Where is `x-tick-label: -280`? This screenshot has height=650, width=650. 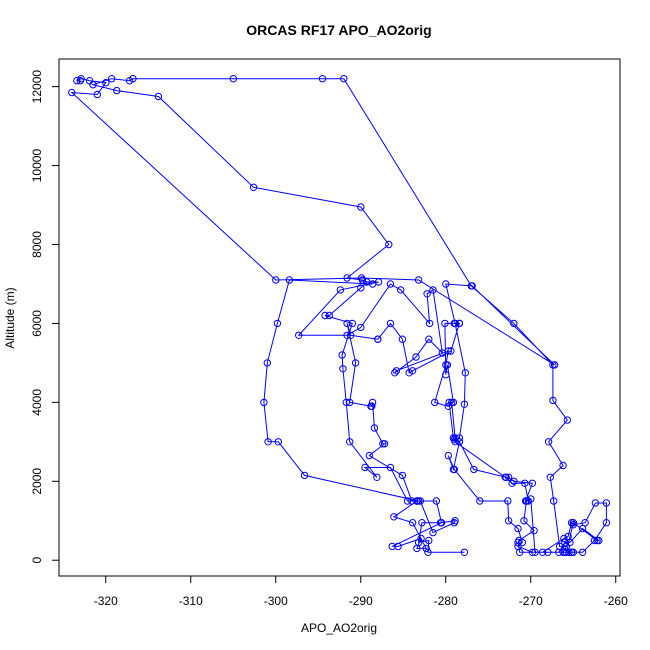
x-tick-label: -280 is located at coordinates (446, 601).